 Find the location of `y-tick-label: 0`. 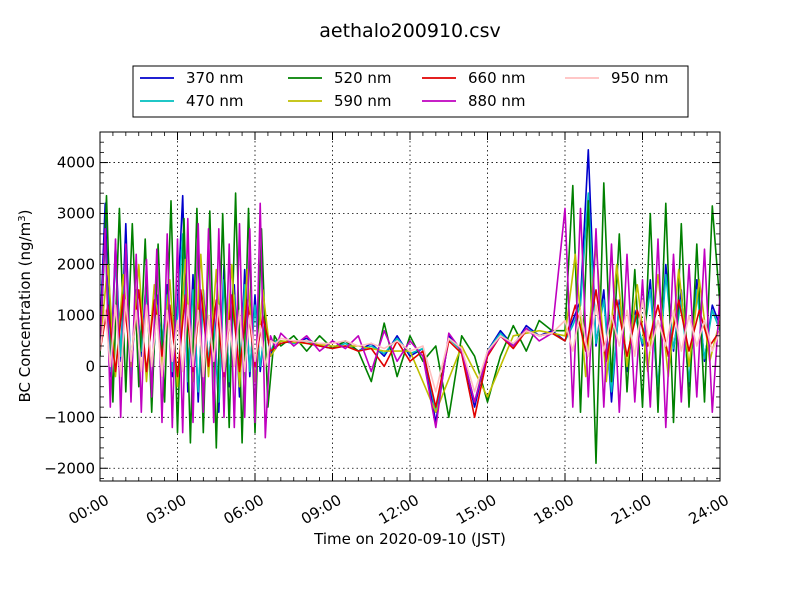

y-tick-label: 0 is located at coordinates (90, 366).